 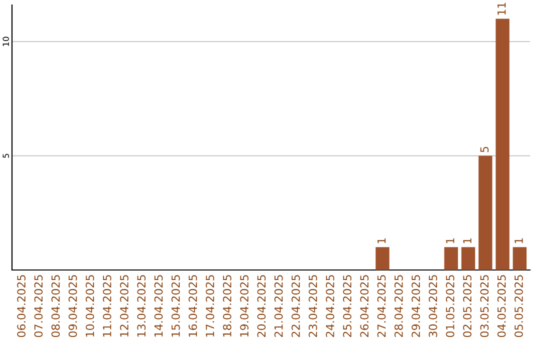 What do you see at coordinates (484, 149) in the screenshot?
I see `data-label: 5` at bounding box center [484, 149].